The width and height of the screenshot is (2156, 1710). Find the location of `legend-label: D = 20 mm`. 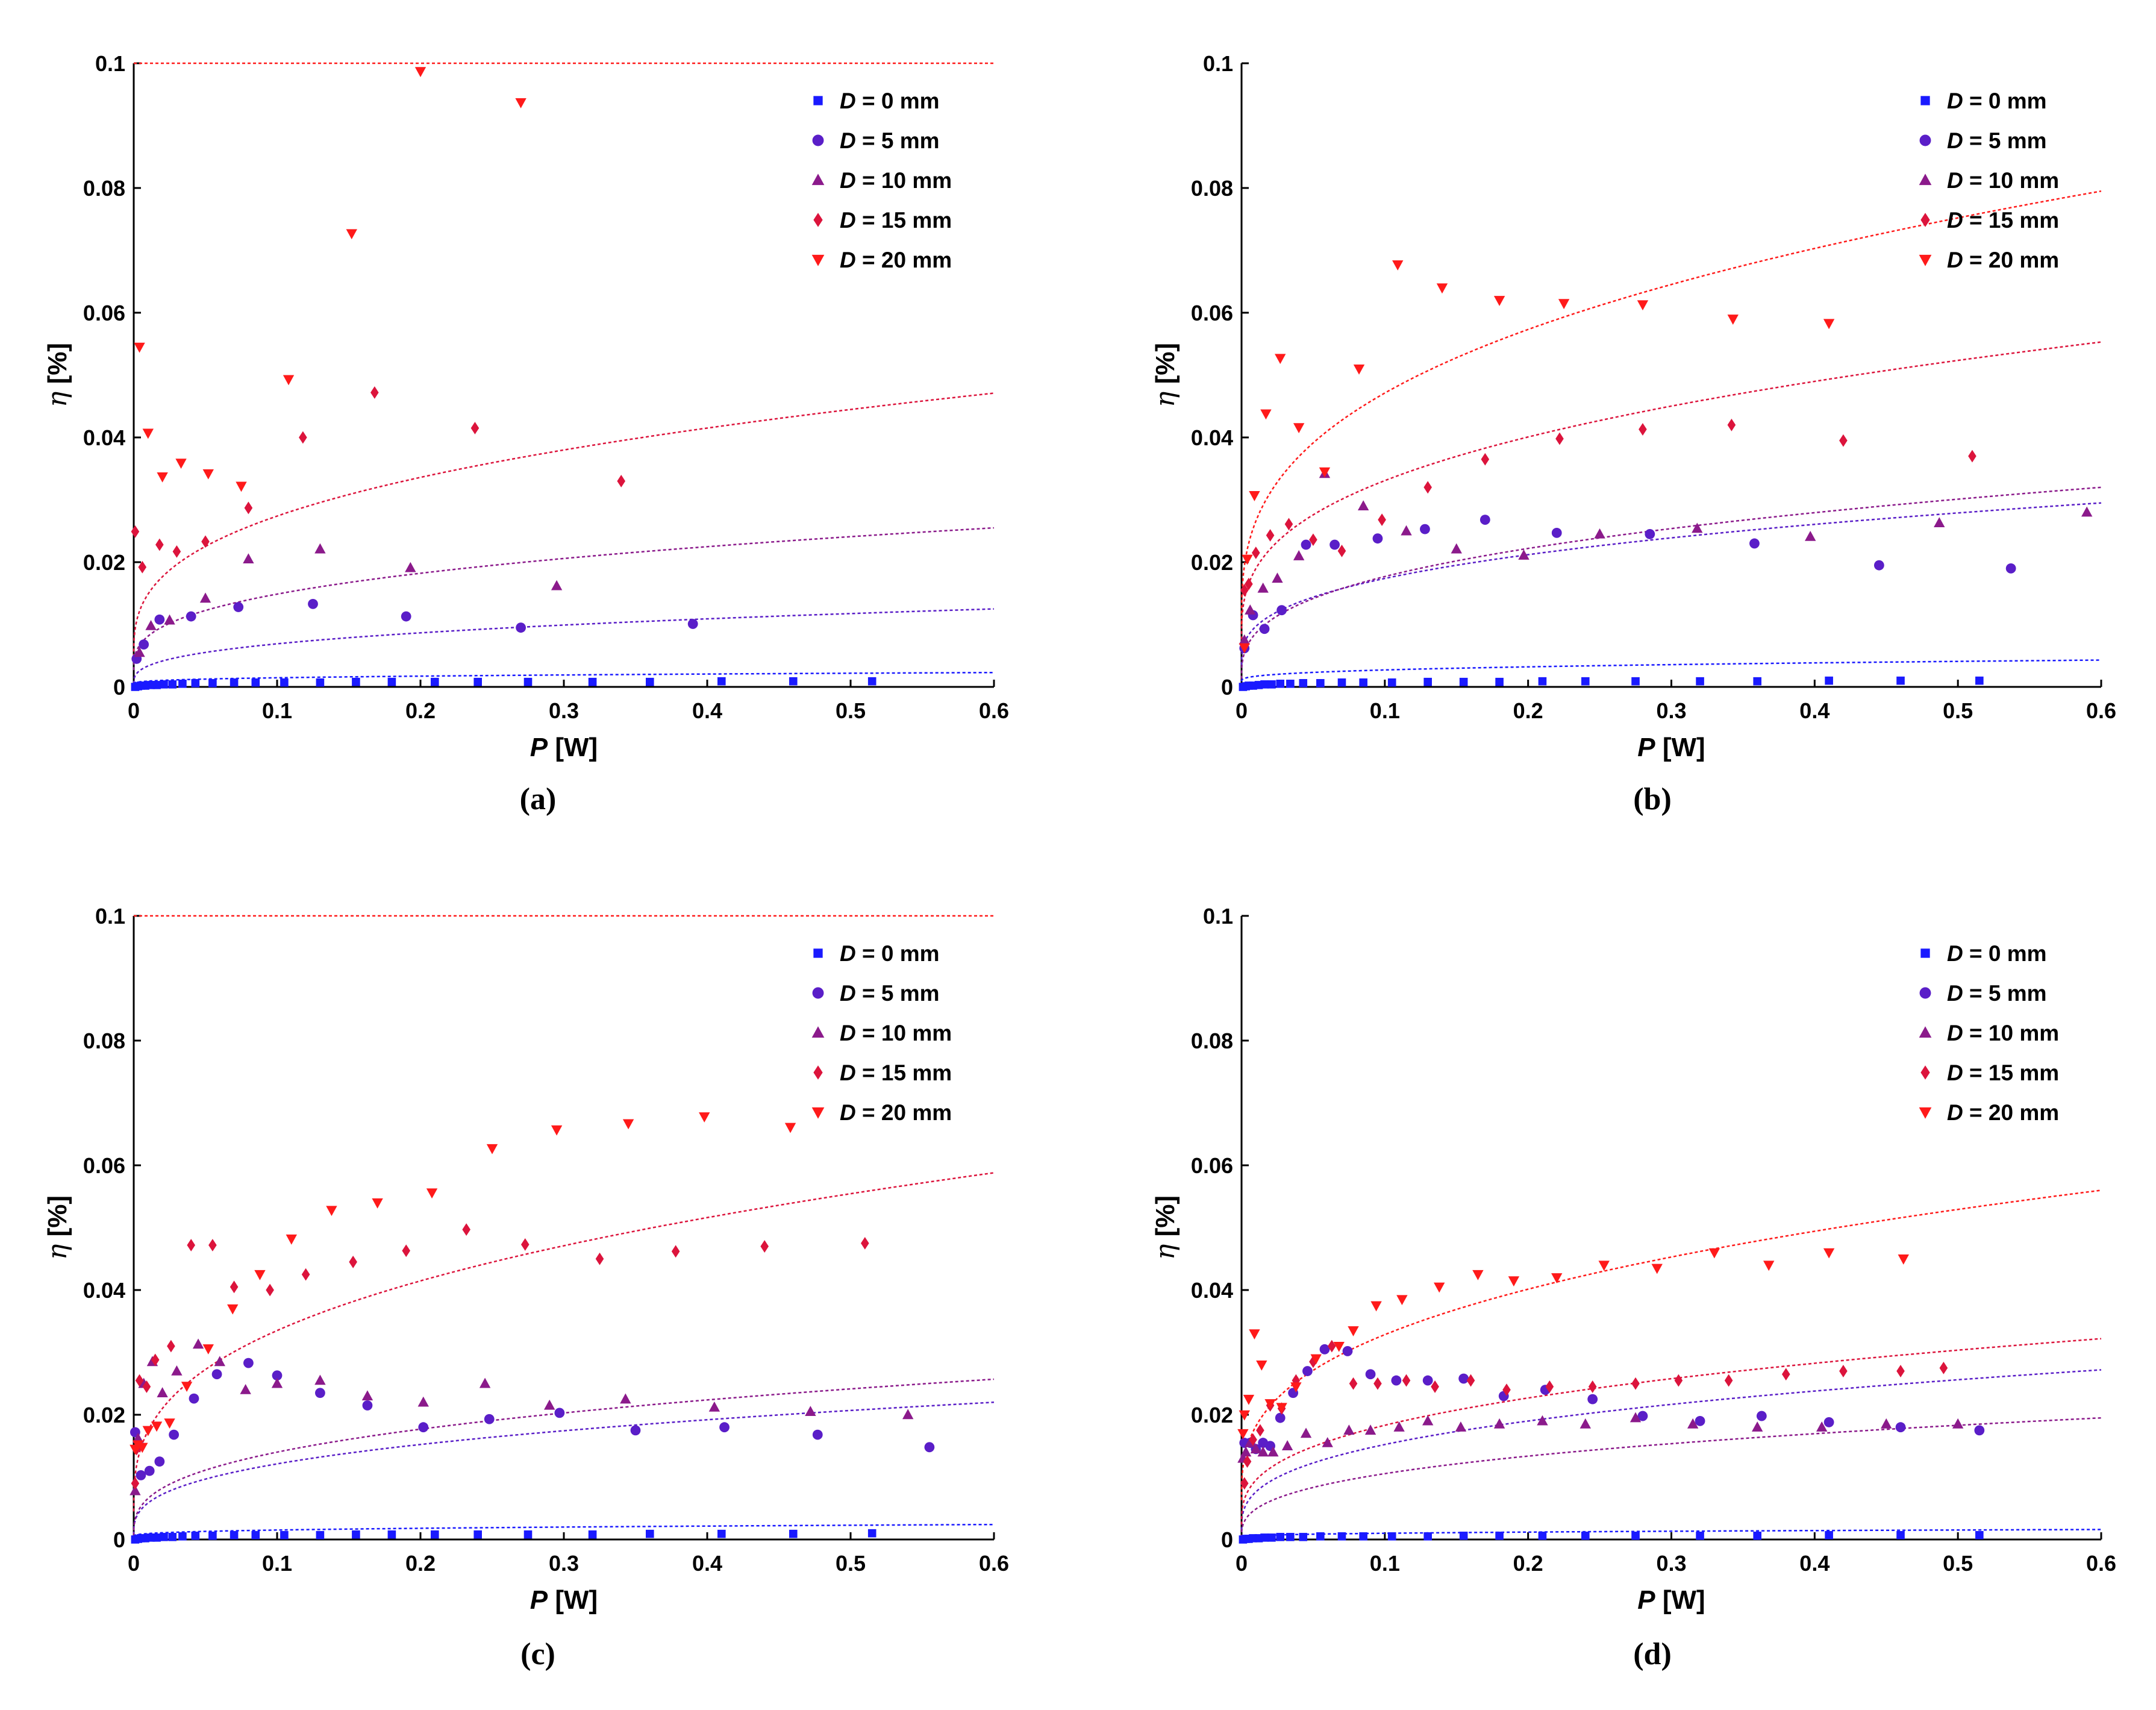

legend-label: D = 20 mm is located at coordinates (2003, 1112).